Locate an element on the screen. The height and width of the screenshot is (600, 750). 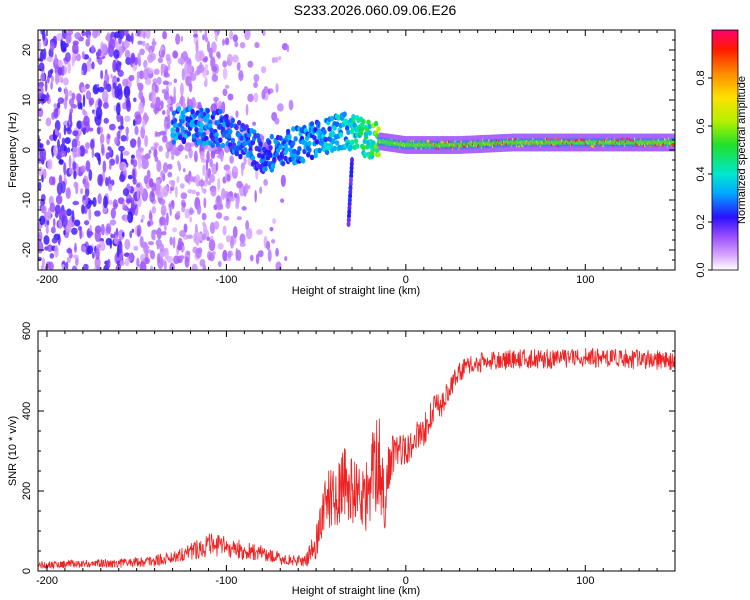
y-tick-label: -10 is located at coordinates (27, 200).